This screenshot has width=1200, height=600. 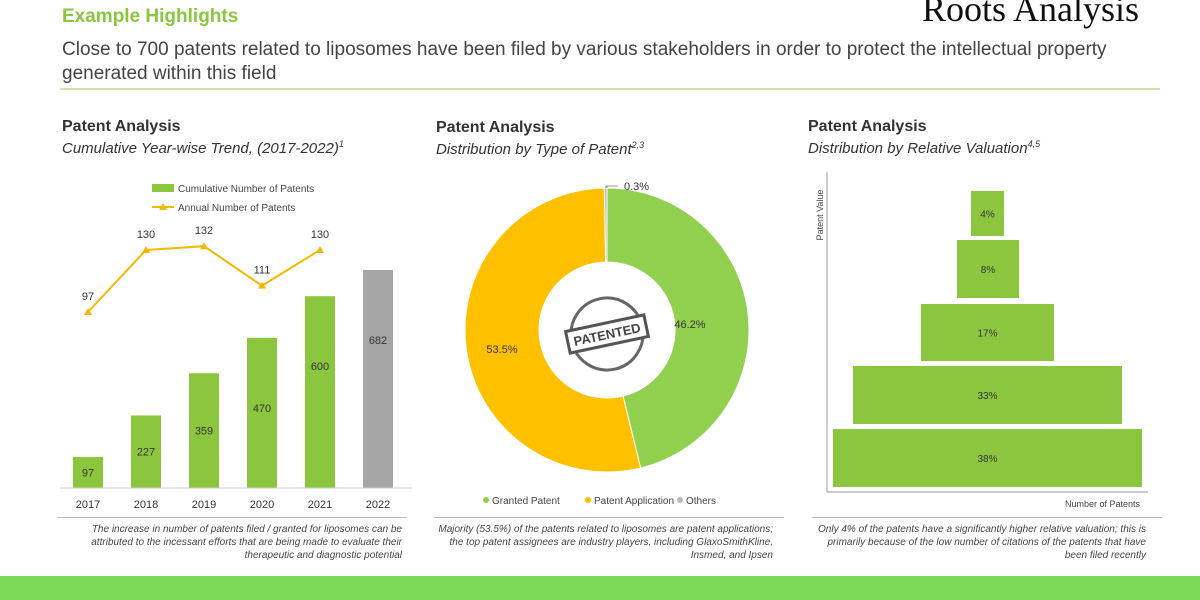 I want to click on x-tick-label: 2017, so click(x=88, y=505).